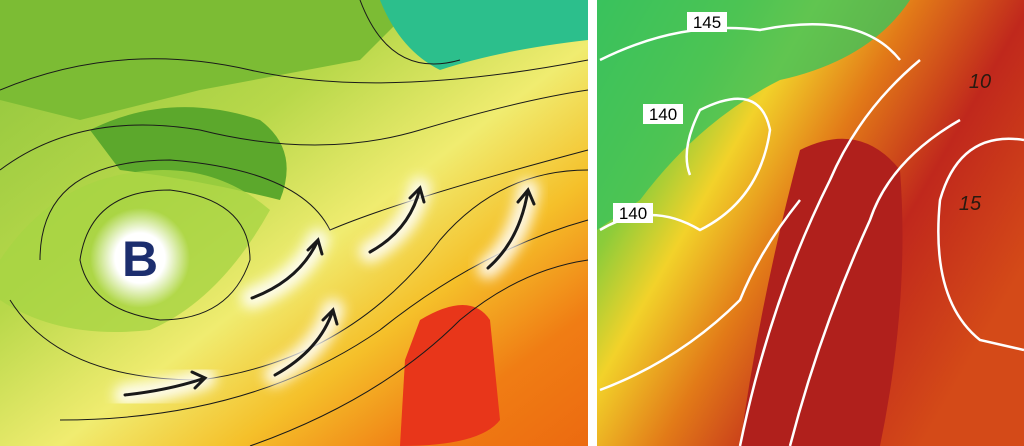 The width and height of the screenshot is (1024, 446). I want to click on dark-red-area, so click(821, 292).